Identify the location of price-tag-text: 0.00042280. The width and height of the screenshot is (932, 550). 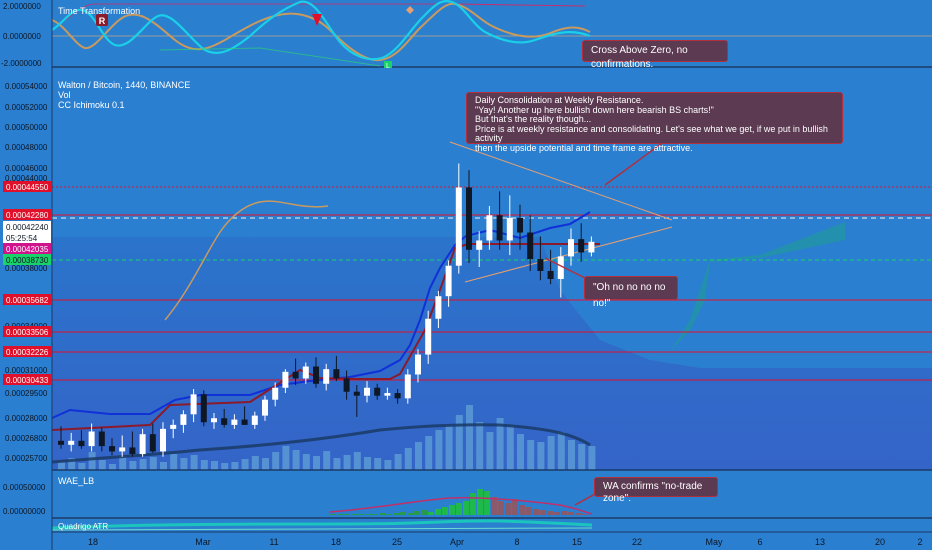
(27, 215).